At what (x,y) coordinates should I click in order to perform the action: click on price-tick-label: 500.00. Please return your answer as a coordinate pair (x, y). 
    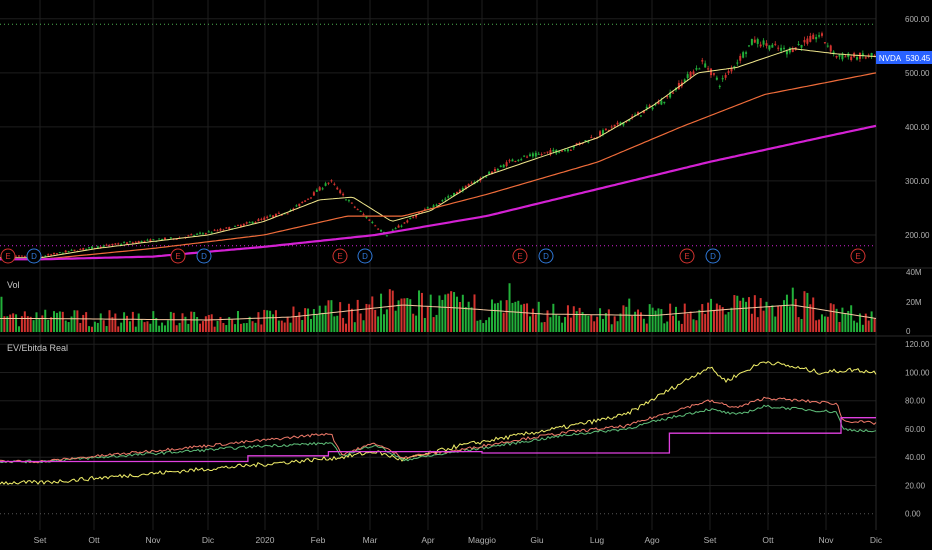
    Looking at the image, I should click on (917, 73).